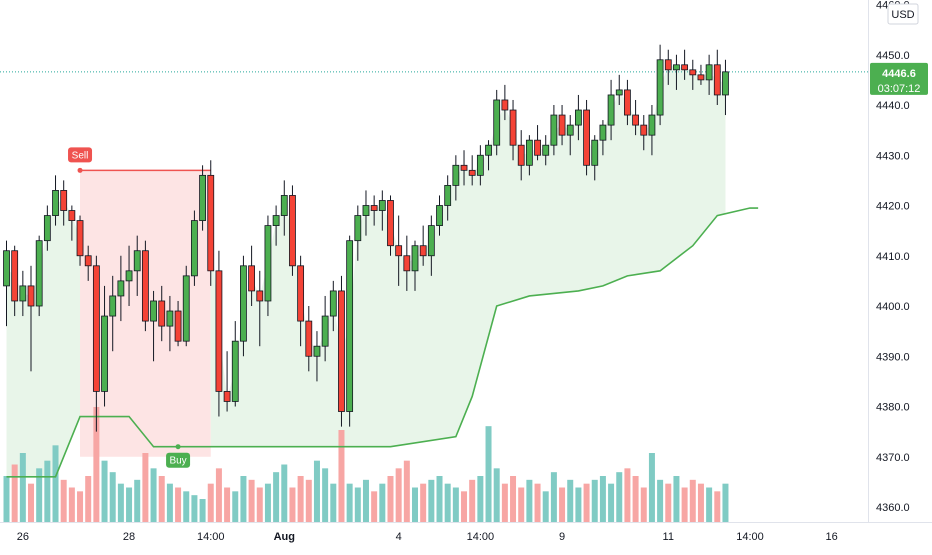  Describe the element at coordinates (129, 537) in the screenshot. I see `time-tick-label: 28` at that location.